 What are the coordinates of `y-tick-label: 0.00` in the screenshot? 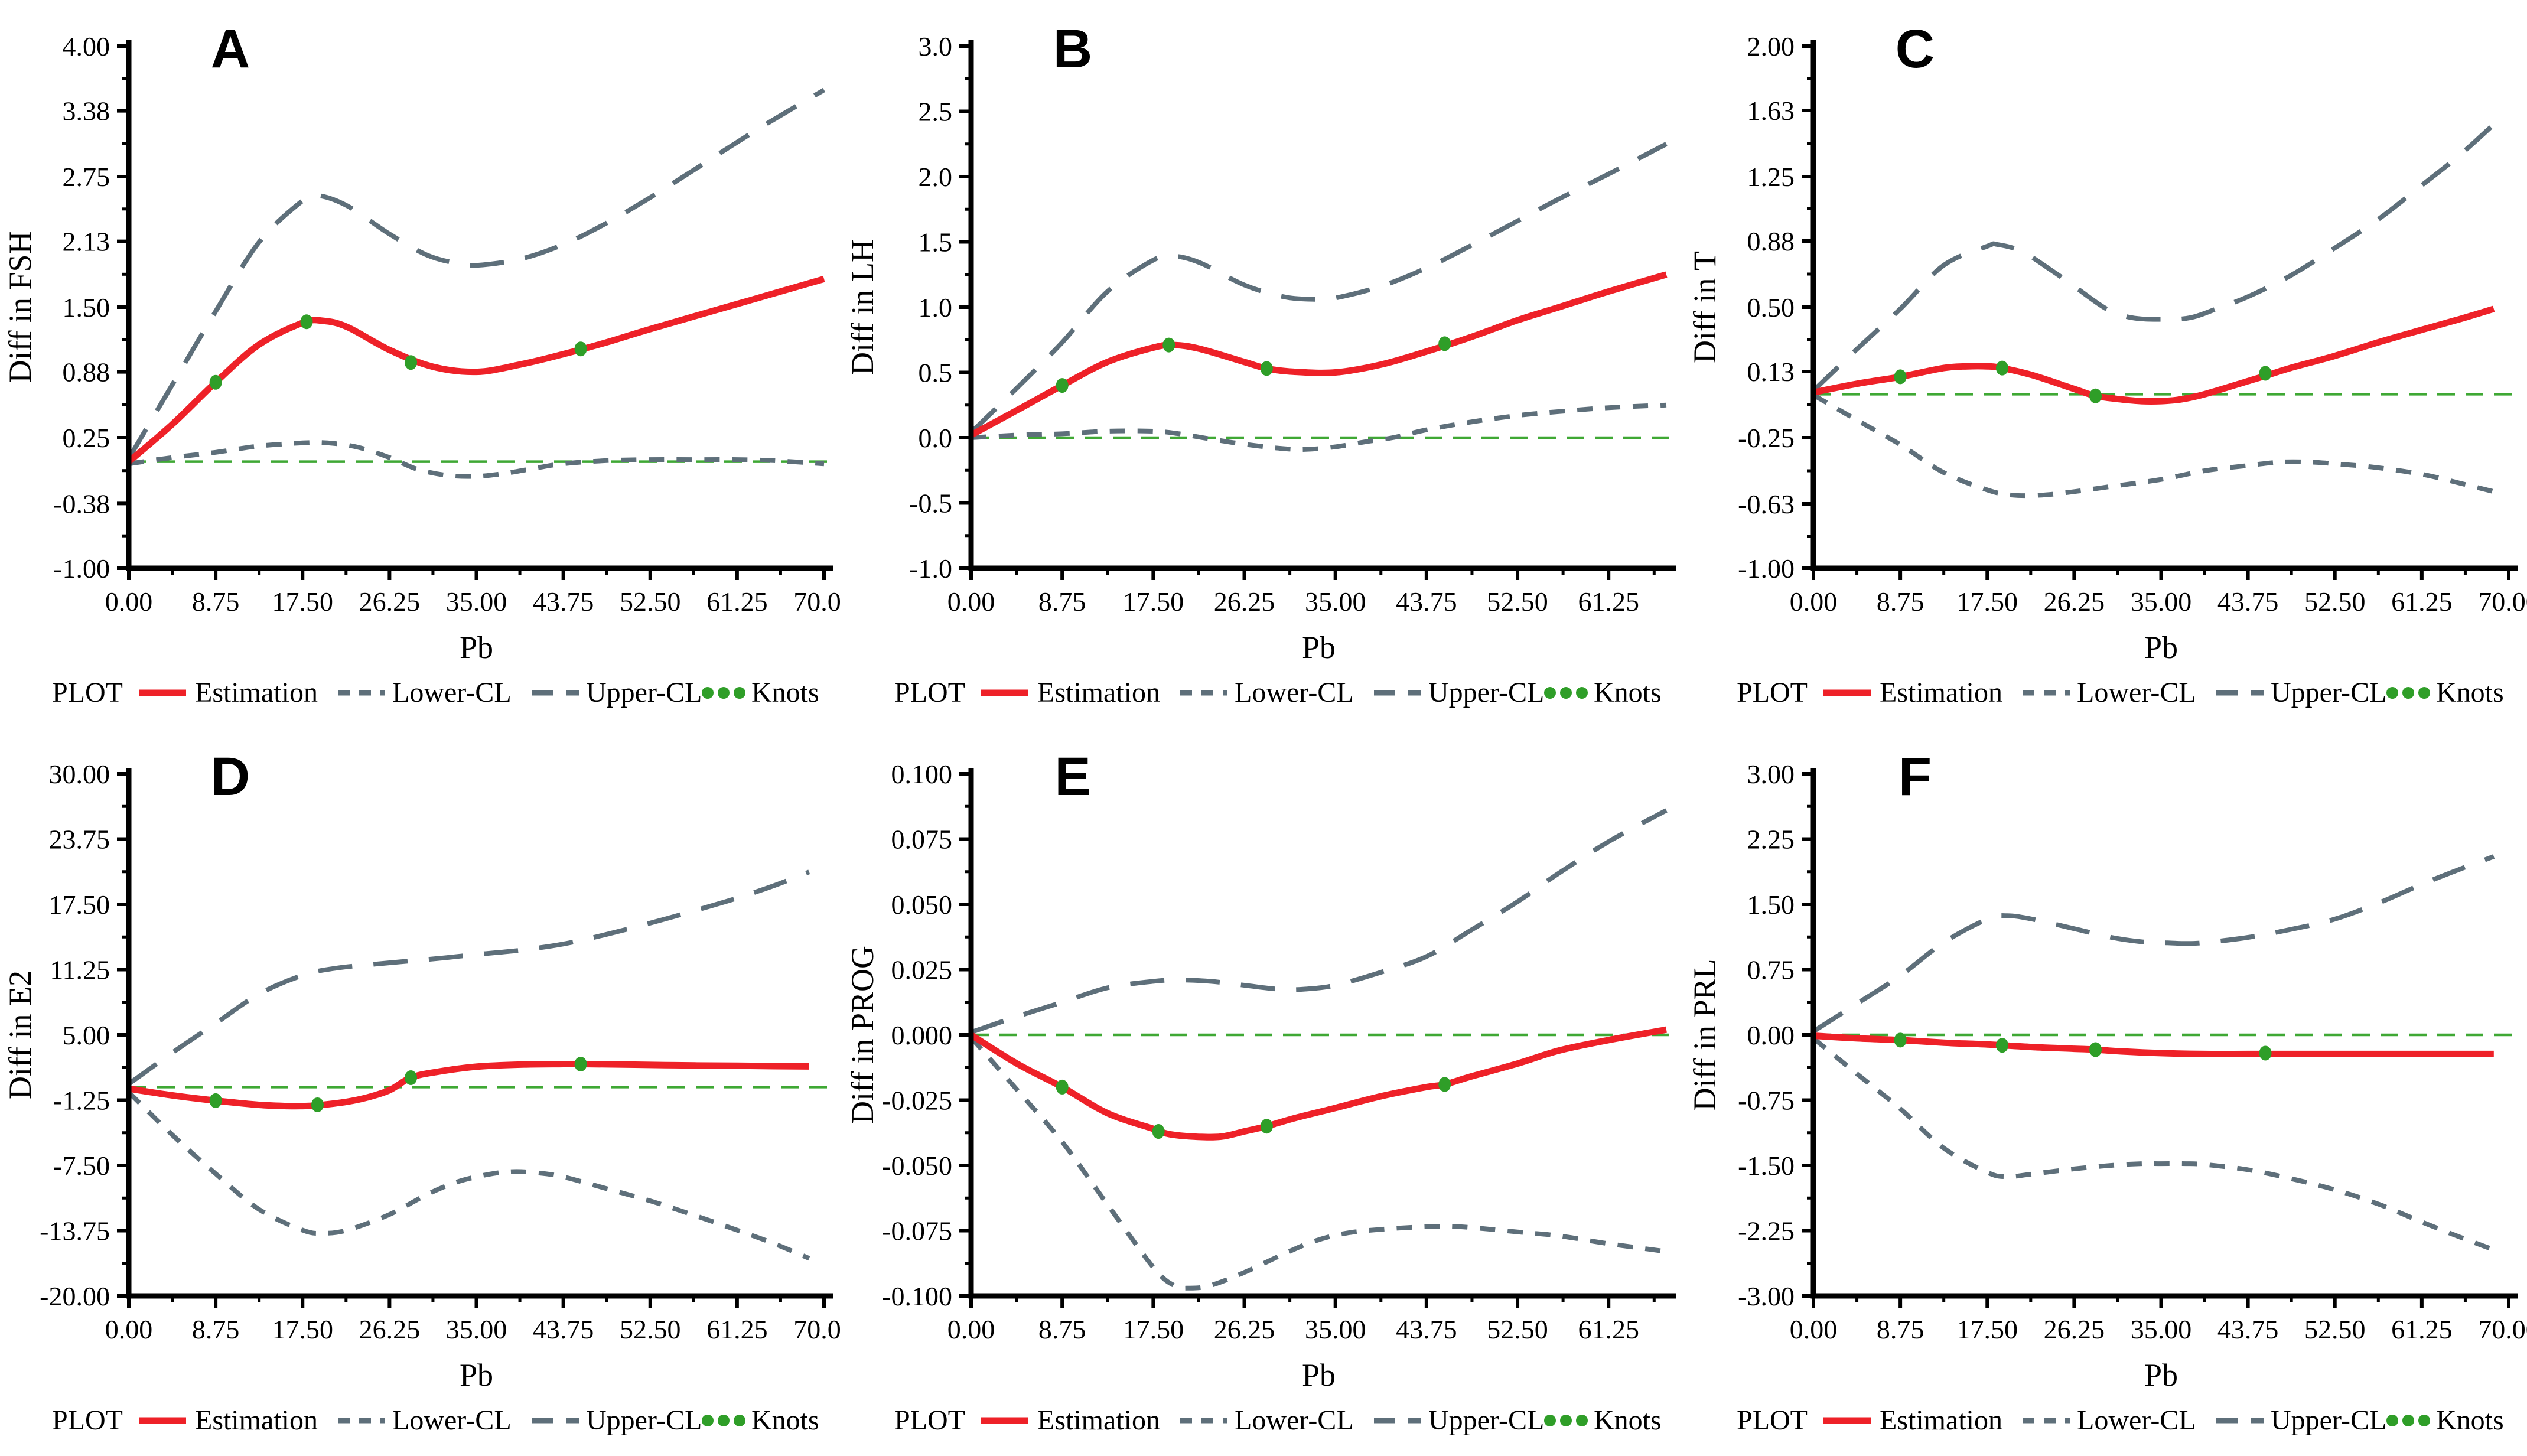 It's located at (1771, 1035).